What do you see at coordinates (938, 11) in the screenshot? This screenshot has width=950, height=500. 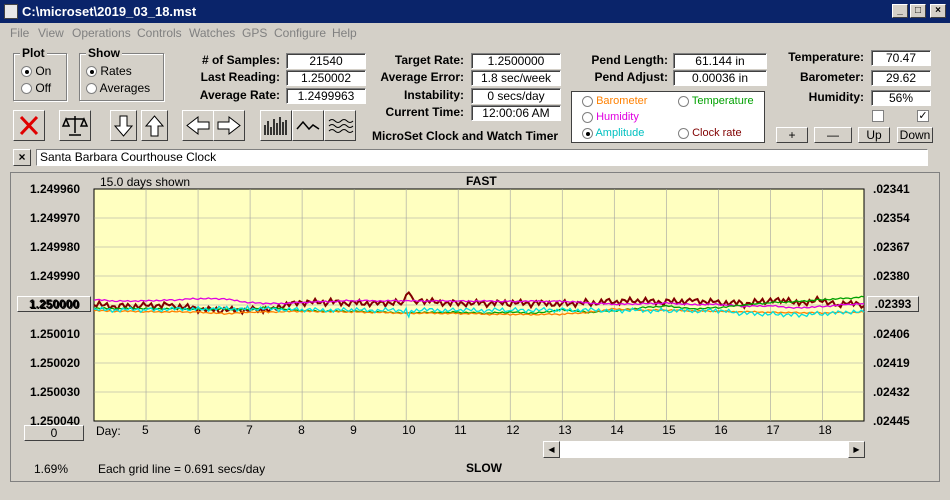 I see `close-window-button: ×` at bounding box center [938, 11].